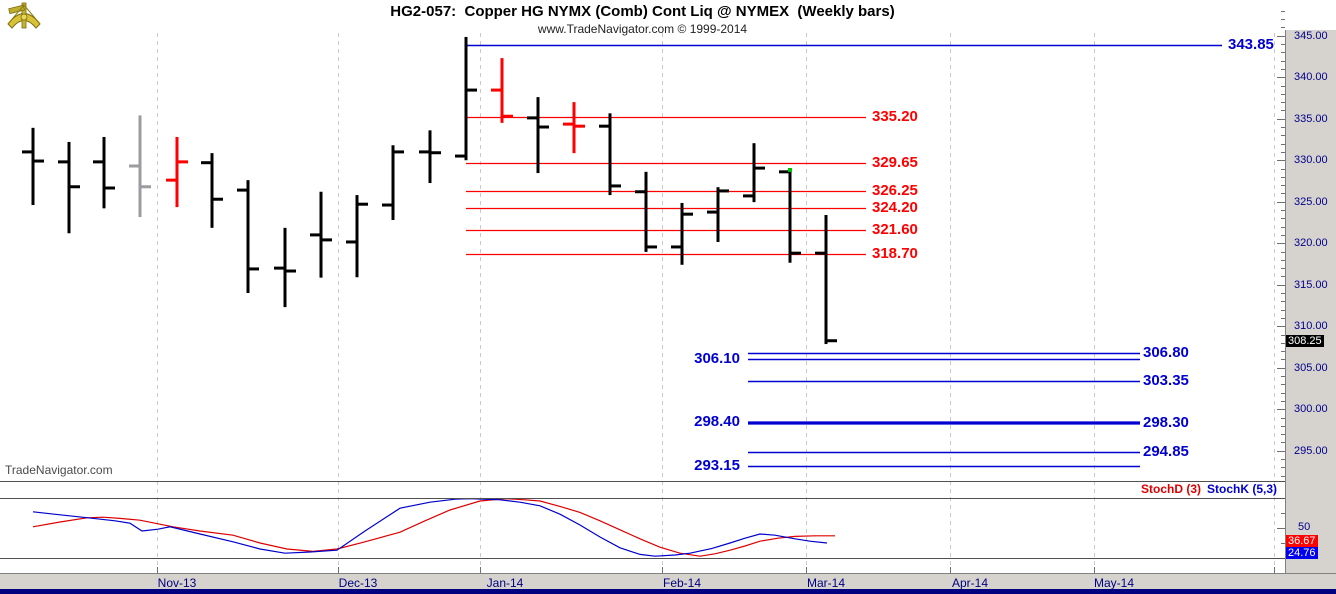 The width and height of the screenshot is (1336, 594). Describe the element at coordinates (430, 527) in the screenshot. I see `stochk-line` at that location.